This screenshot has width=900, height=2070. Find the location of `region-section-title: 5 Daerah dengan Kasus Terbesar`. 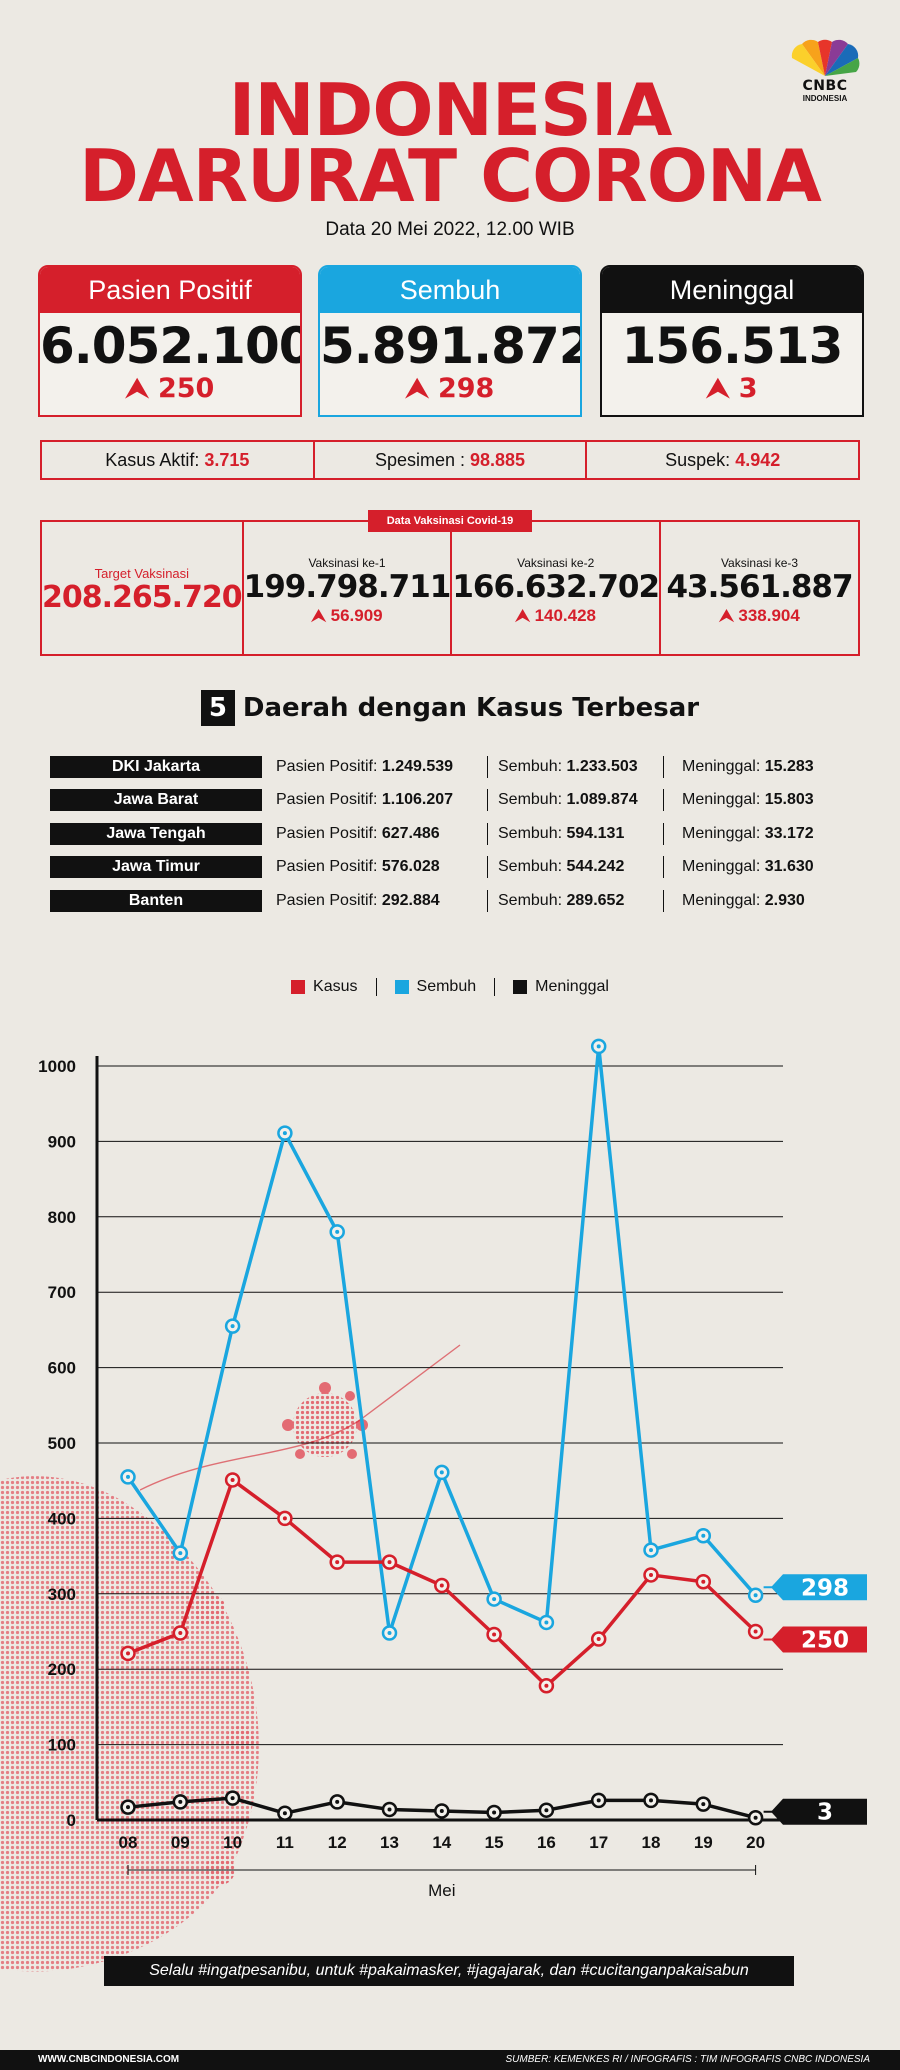

region-section-title: 5 Daerah dengan Kasus Terbesar is located at coordinates (450, 708).